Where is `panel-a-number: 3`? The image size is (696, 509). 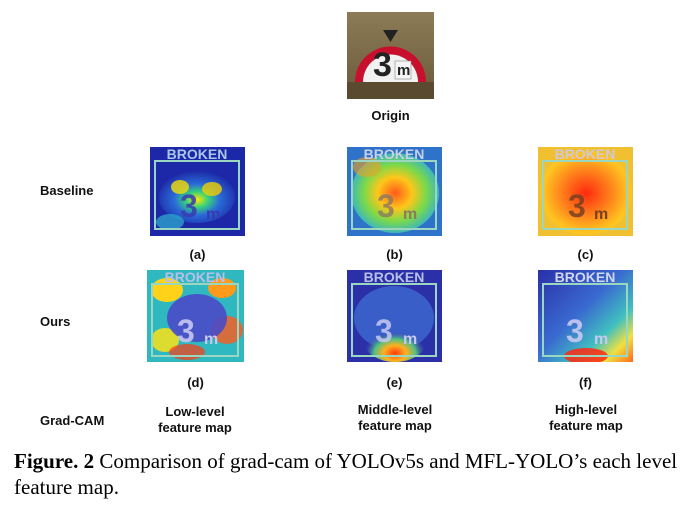 panel-a-number: 3 is located at coordinates (189, 206).